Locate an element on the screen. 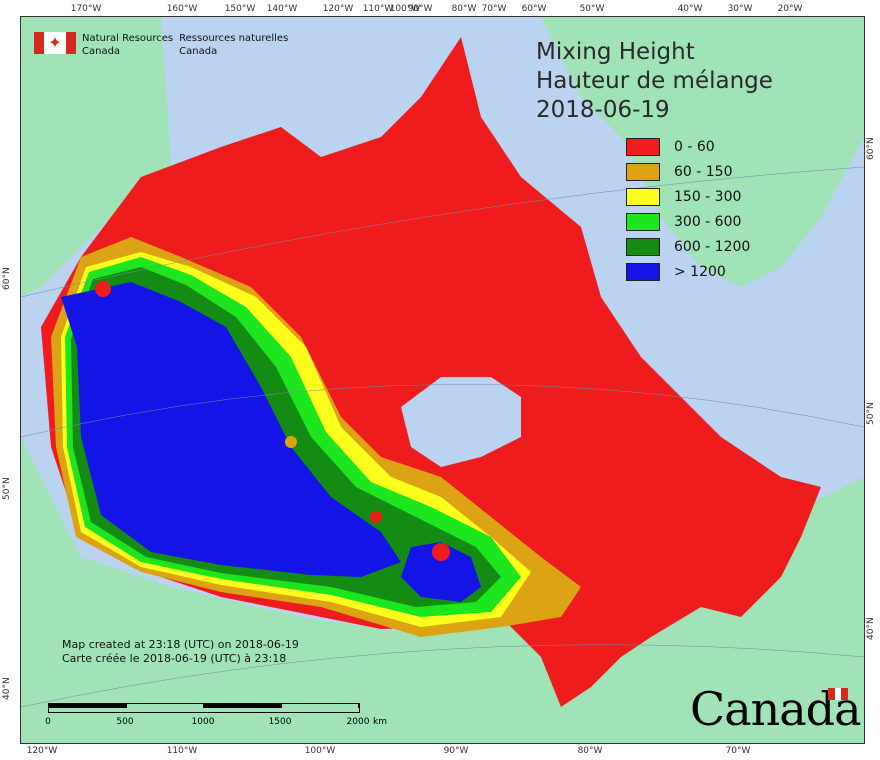  credit-fr: Carte créée le 2018-06-19 (UTC) à 23:18 is located at coordinates (174, 658).